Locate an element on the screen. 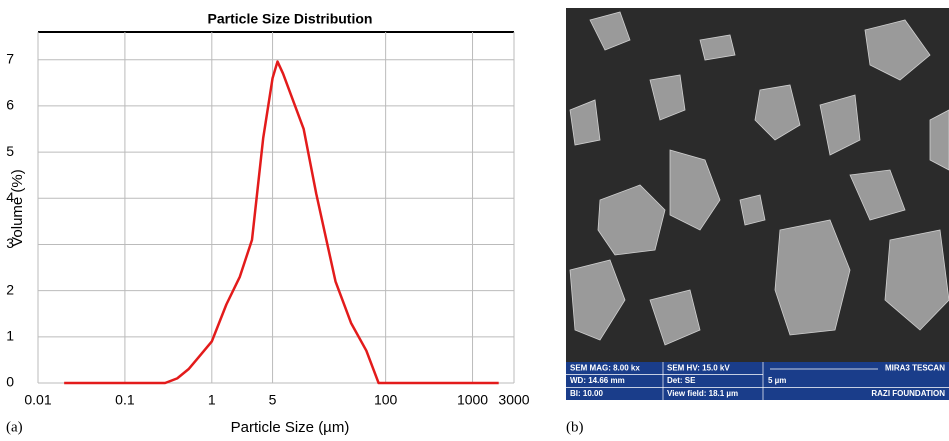 This screenshot has height=441, width=949. x-tick-label: 5 is located at coordinates (273, 400).